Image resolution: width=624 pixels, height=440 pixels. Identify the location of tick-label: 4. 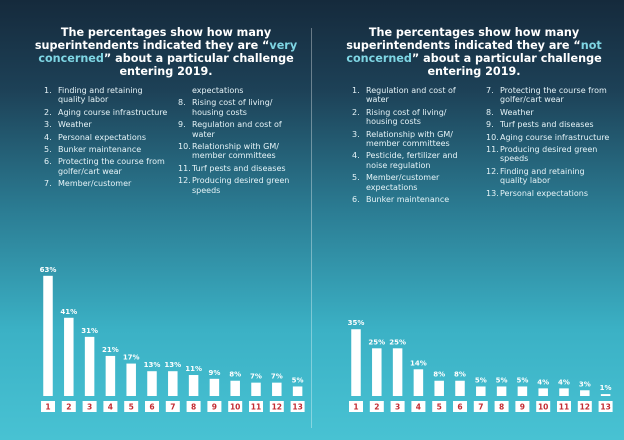
(418, 407).